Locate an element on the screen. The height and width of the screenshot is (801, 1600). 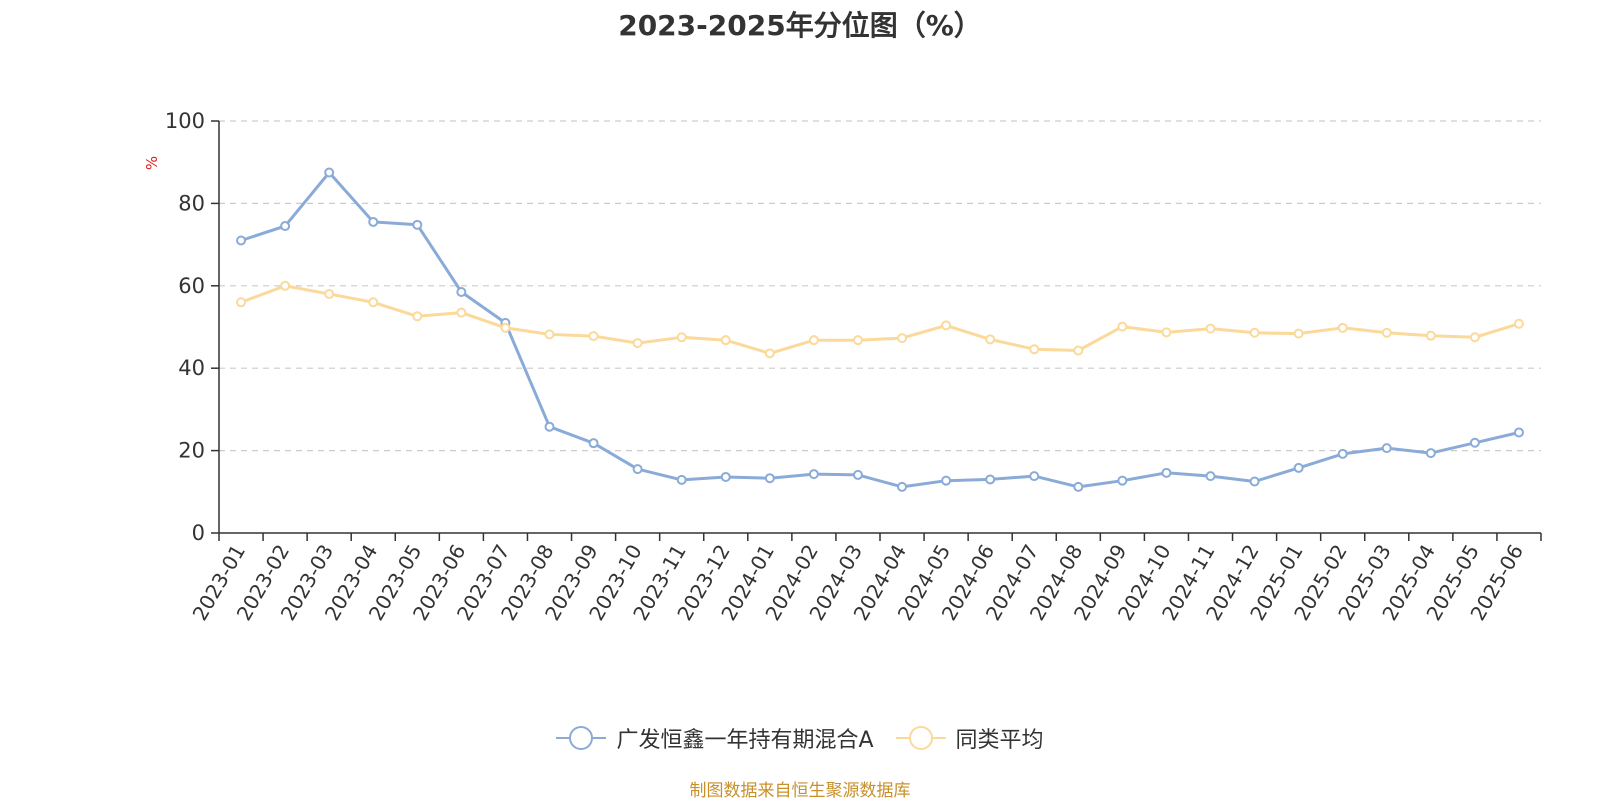
source-note: 制图数据来自恒生聚源数据库 is located at coordinates (800, 791).